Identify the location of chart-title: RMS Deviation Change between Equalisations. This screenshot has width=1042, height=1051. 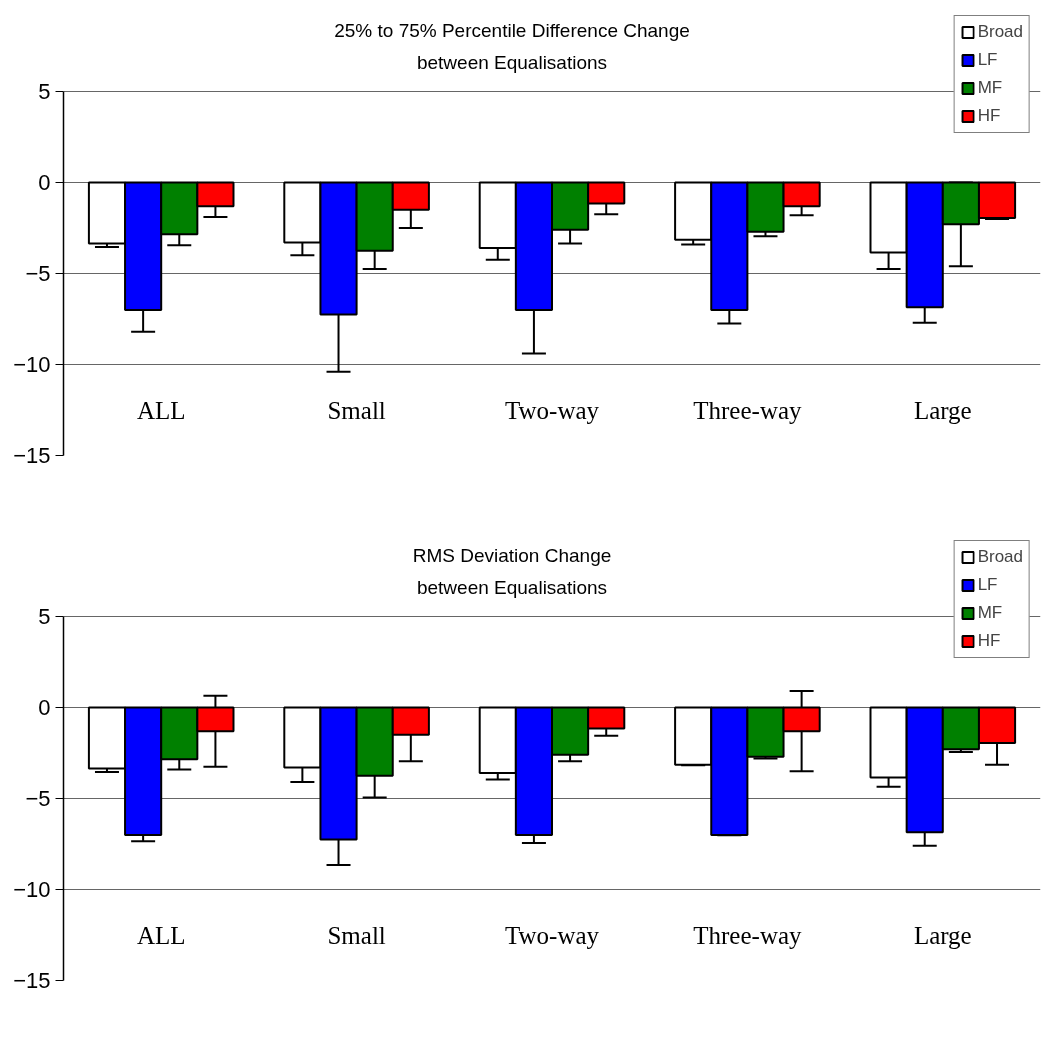
(512, 571).